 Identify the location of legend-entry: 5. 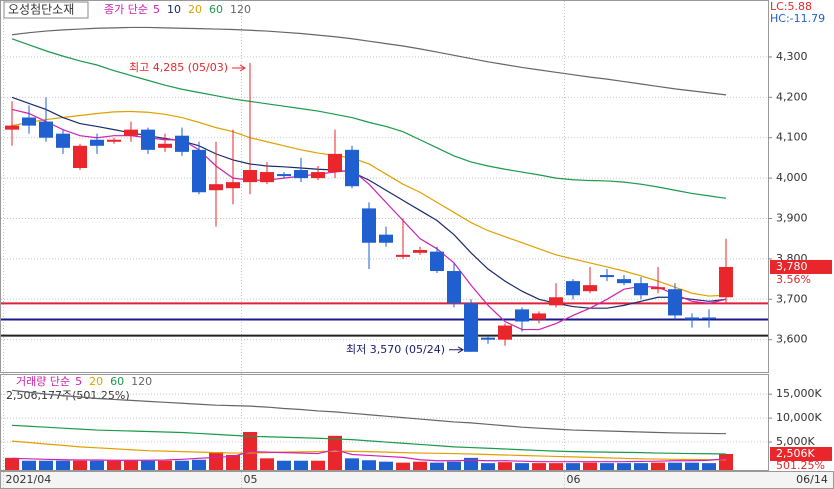
(156, 9).